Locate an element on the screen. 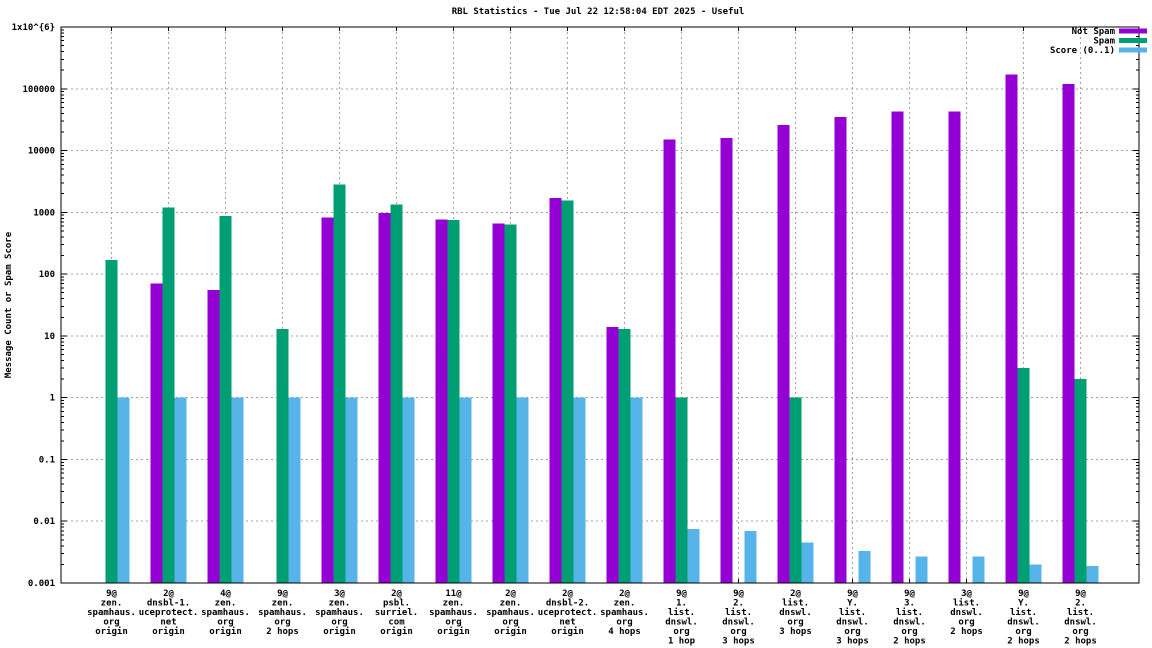 The image size is (1152, 648). x-tick-label: 2@ zen. spamhaus. org origin is located at coordinates (510, 613).